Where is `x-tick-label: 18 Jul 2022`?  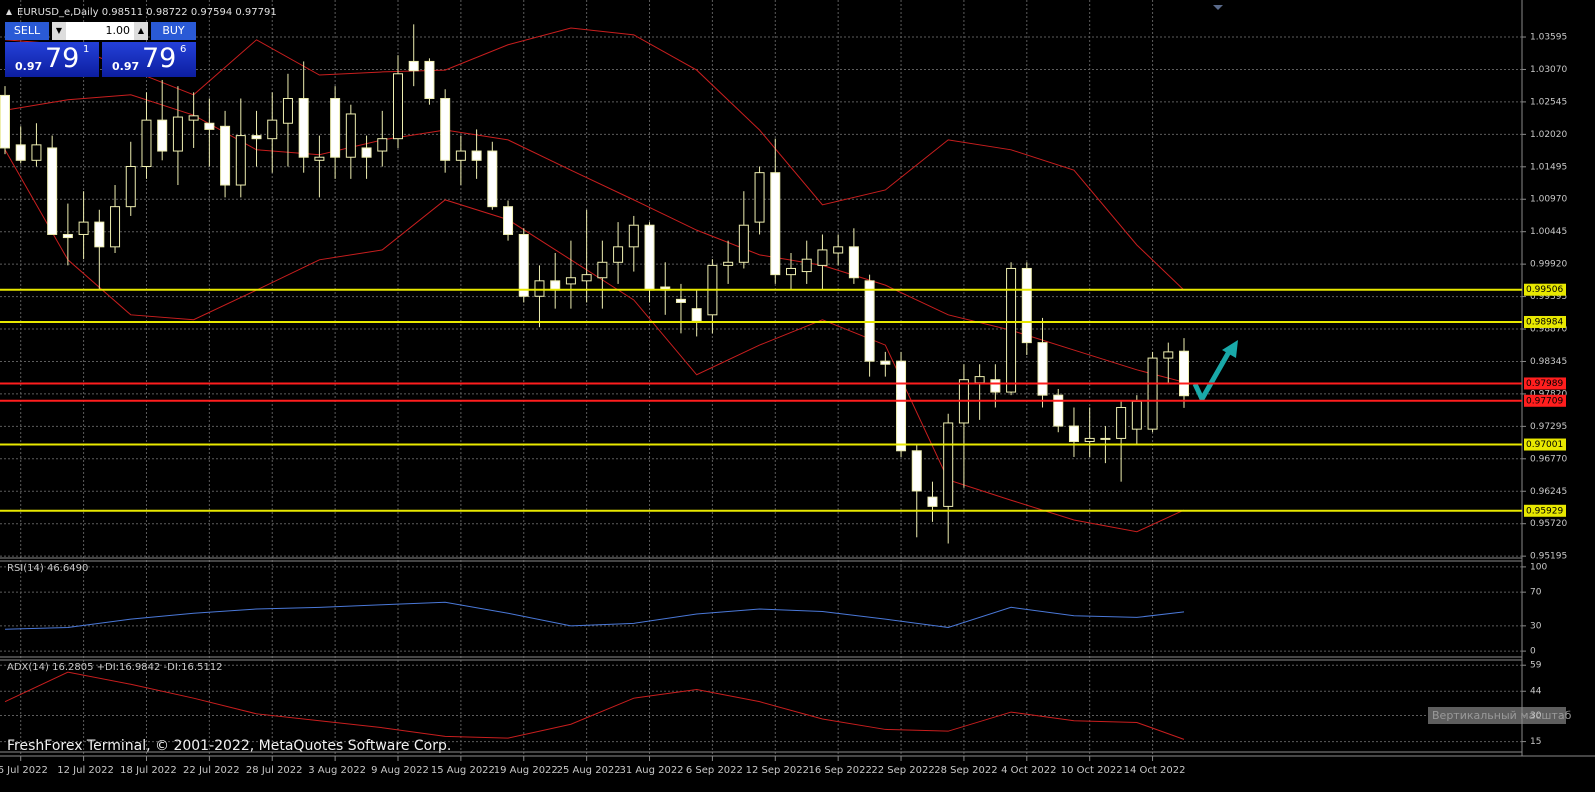 x-tick-label: 18 Jul 2022 is located at coordinates (148, 770).